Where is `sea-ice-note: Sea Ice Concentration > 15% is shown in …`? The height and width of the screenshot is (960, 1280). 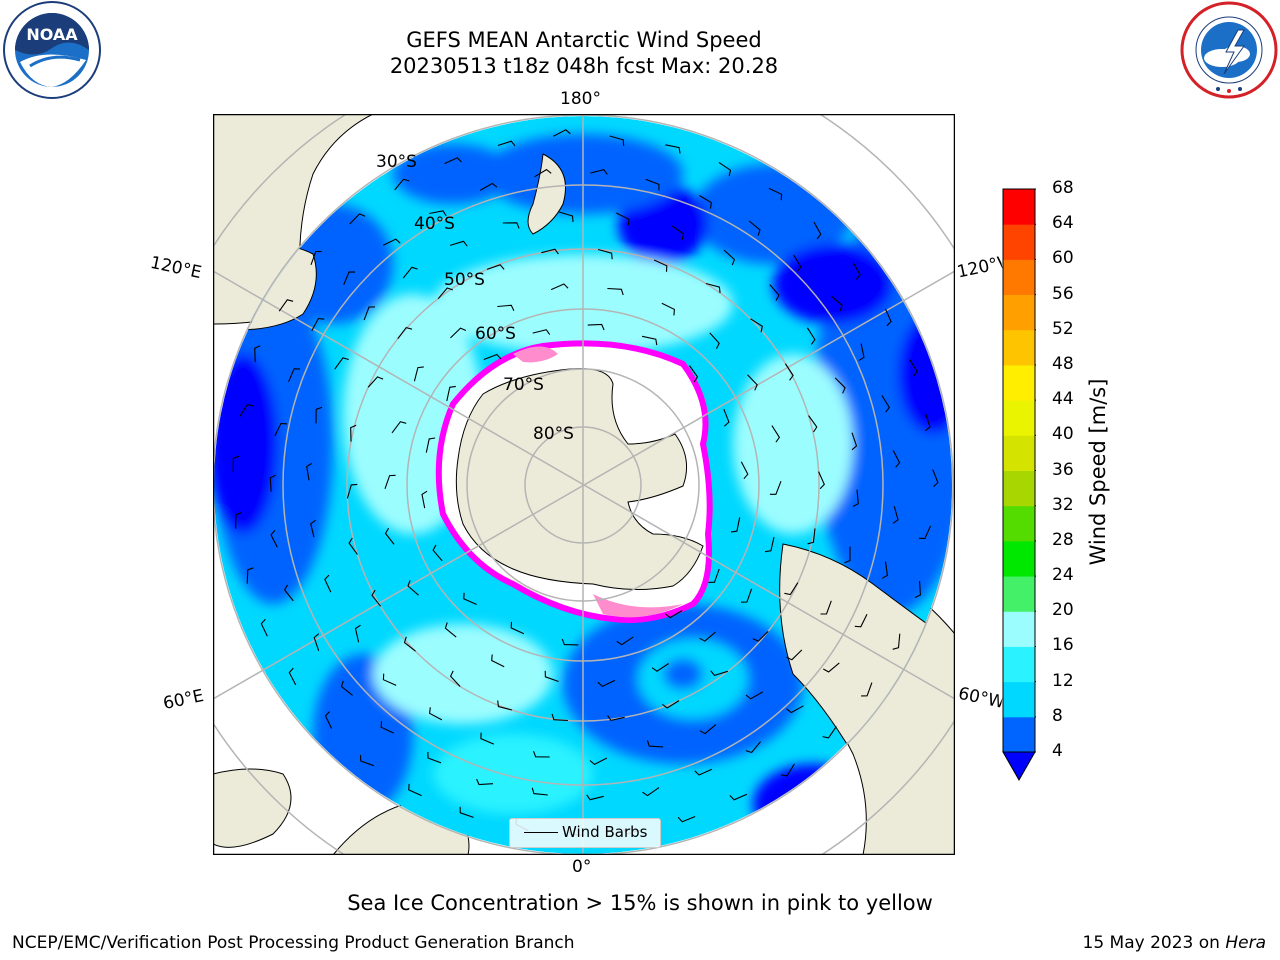 sea-ice-note: Sea Ice Concentration > 15% is shown in … is located at coordinates (640, 903).